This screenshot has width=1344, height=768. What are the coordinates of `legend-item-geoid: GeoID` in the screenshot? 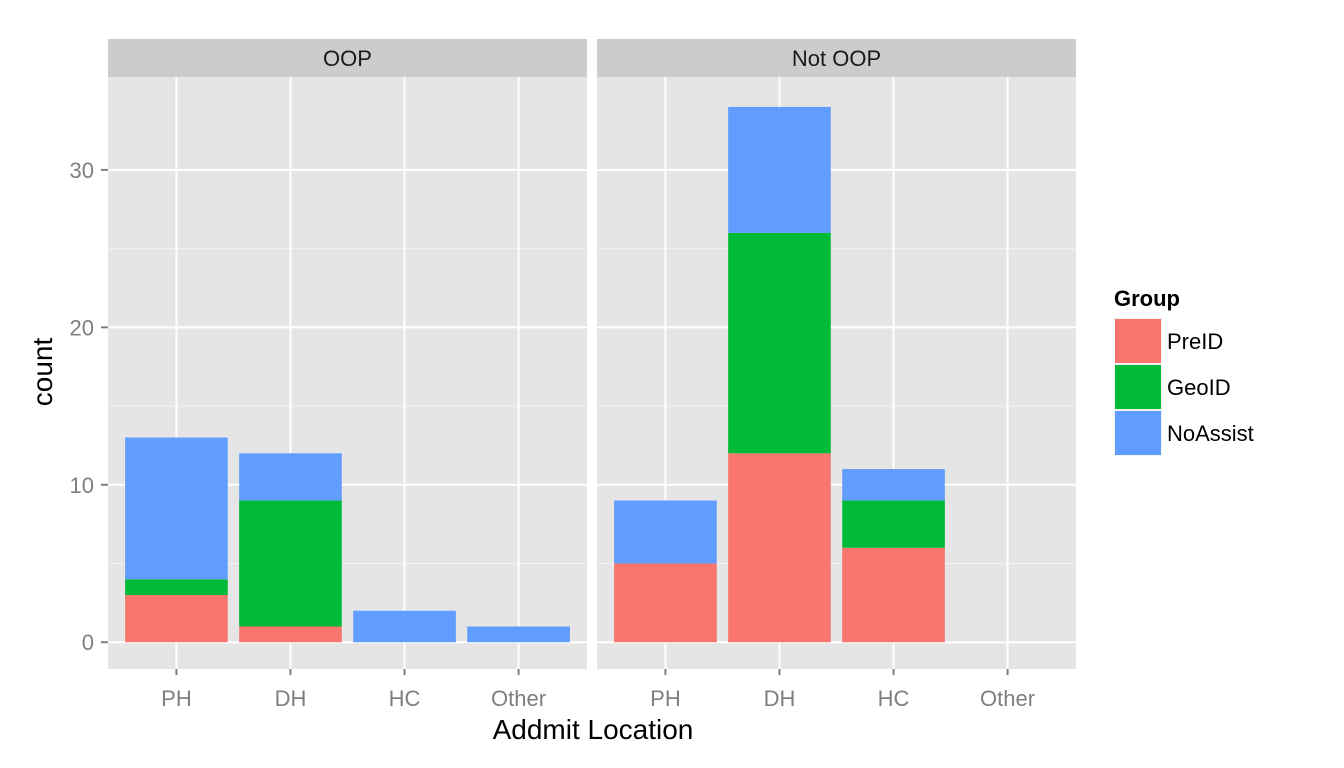 It's located at (1172, 387).